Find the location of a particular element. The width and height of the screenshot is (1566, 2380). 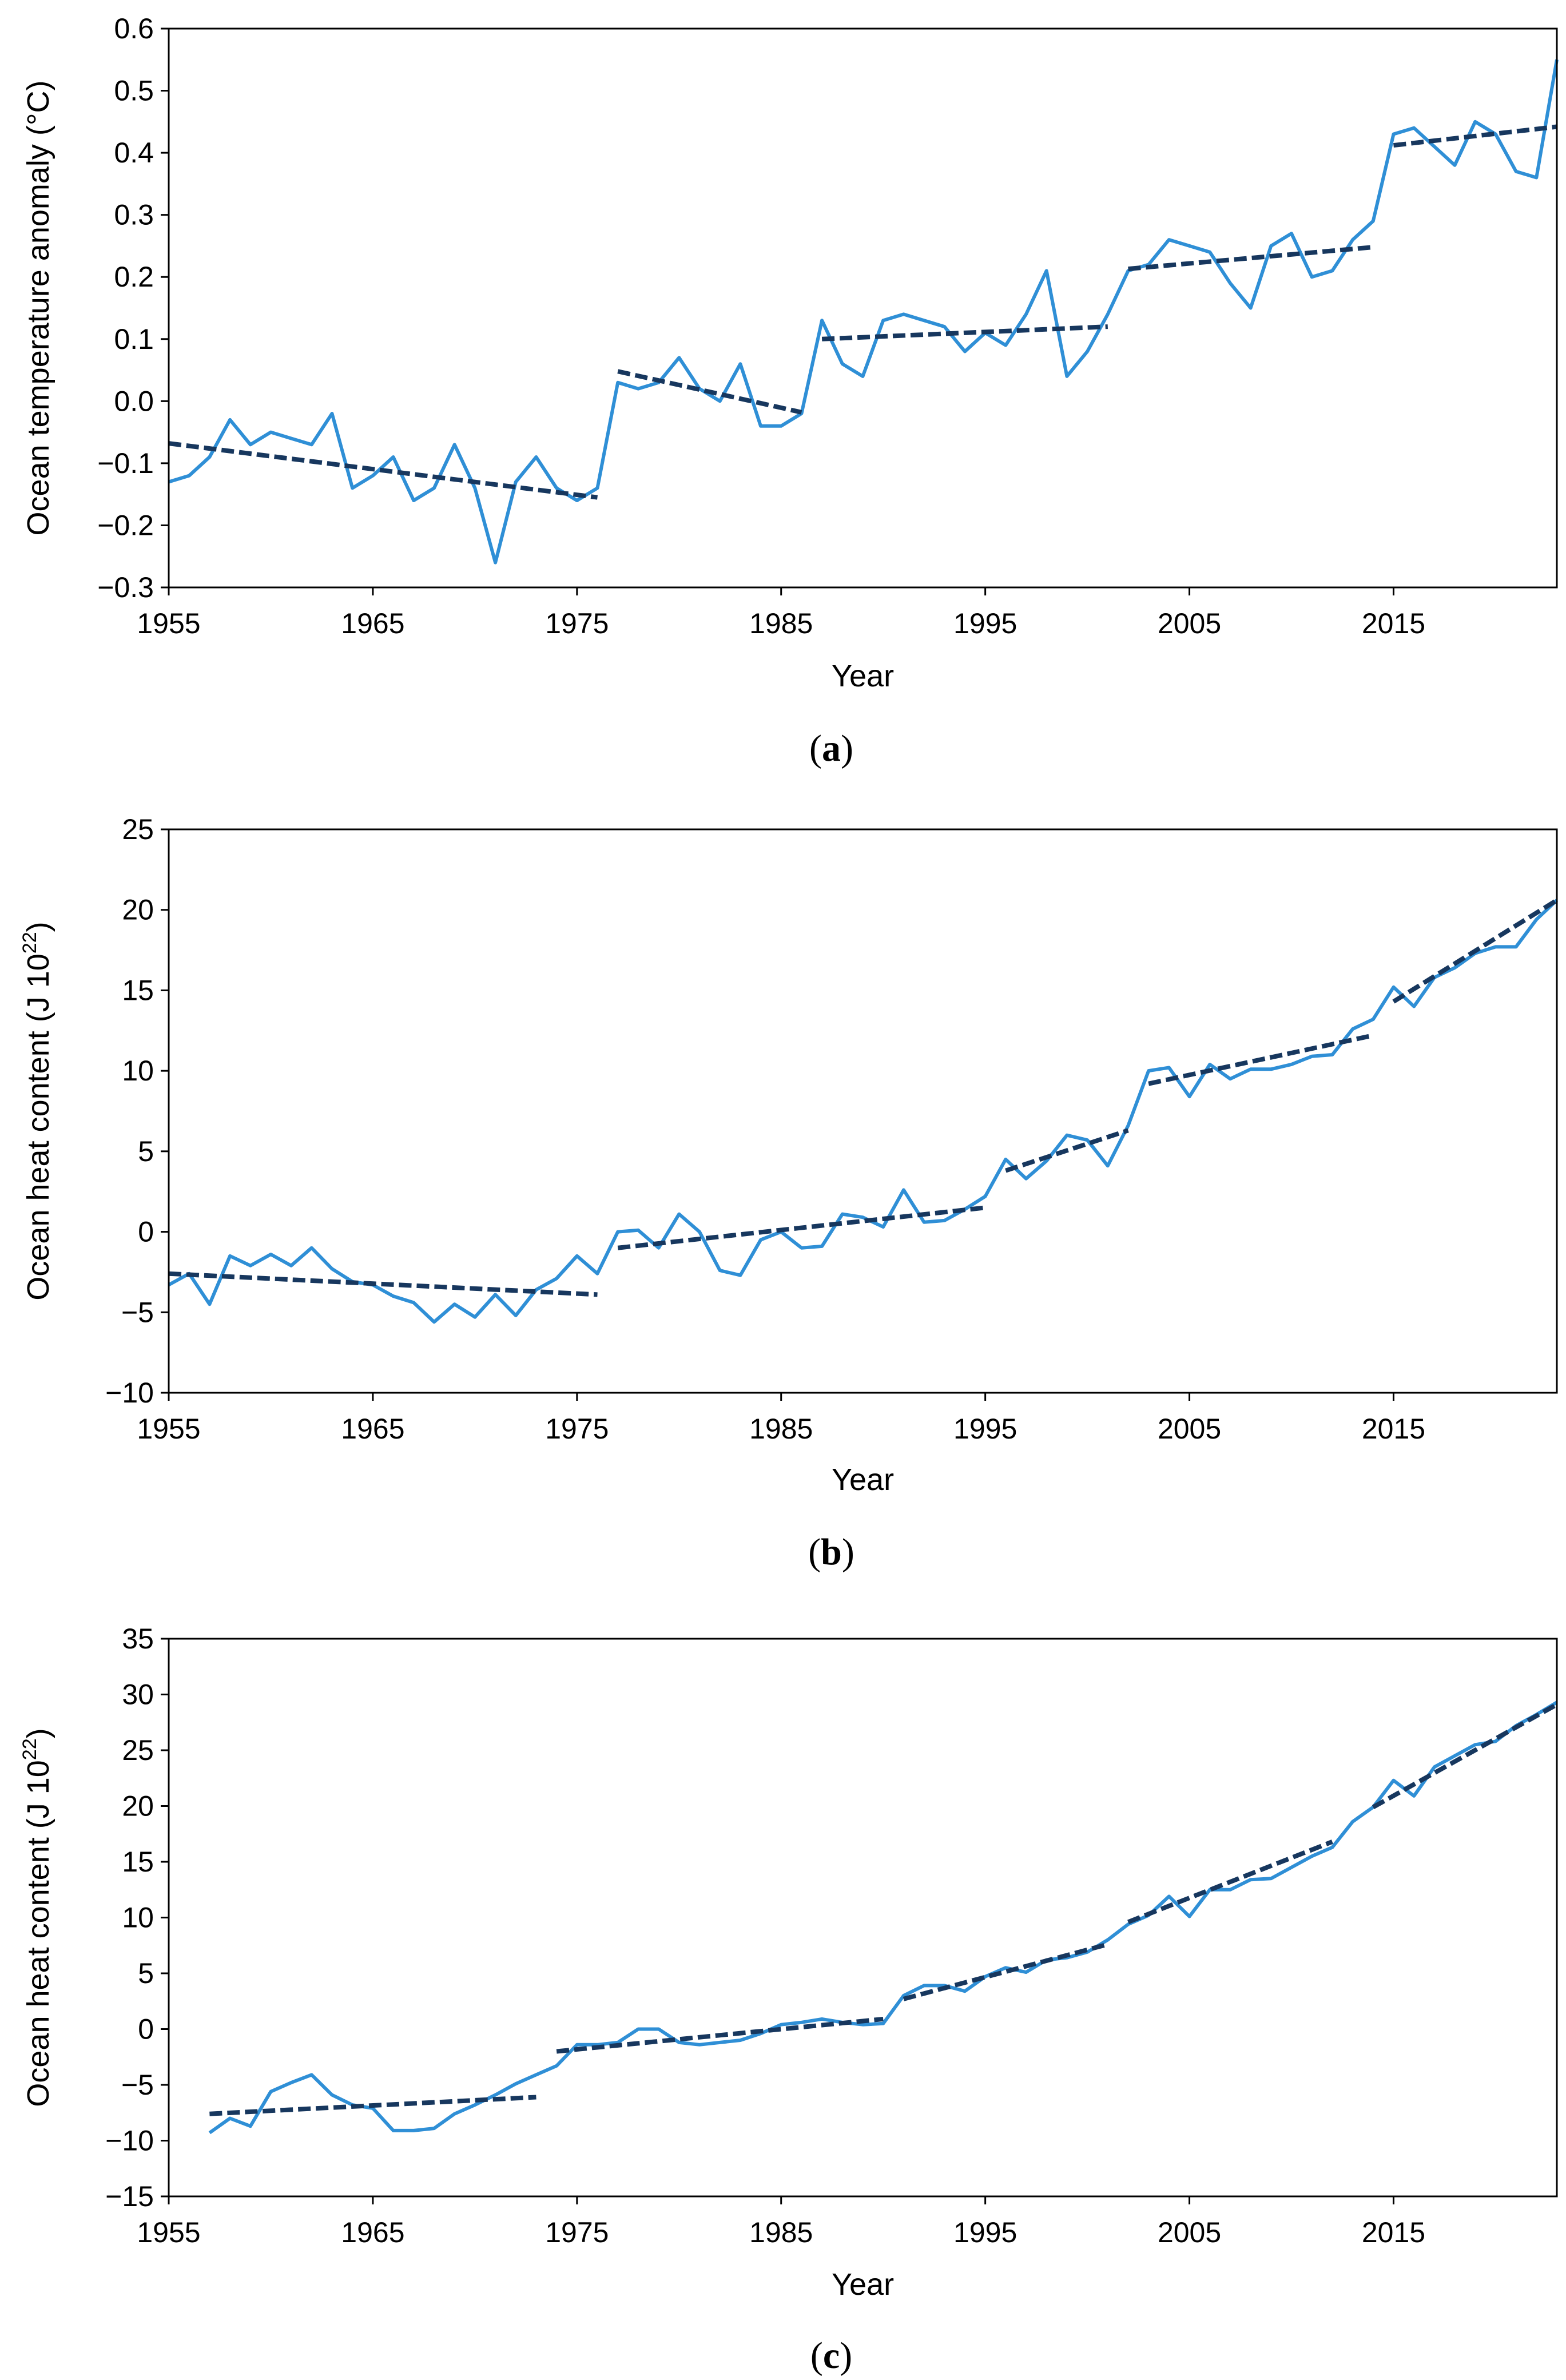

y-tick-labels: −15 −10 −5 0 5 10 15 20 25 30 35 is located at coordinates (137, 1917).